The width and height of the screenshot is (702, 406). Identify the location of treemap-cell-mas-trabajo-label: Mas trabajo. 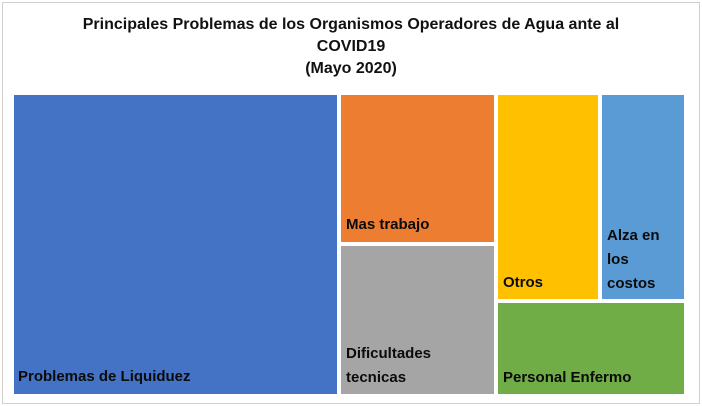
(387, 225).